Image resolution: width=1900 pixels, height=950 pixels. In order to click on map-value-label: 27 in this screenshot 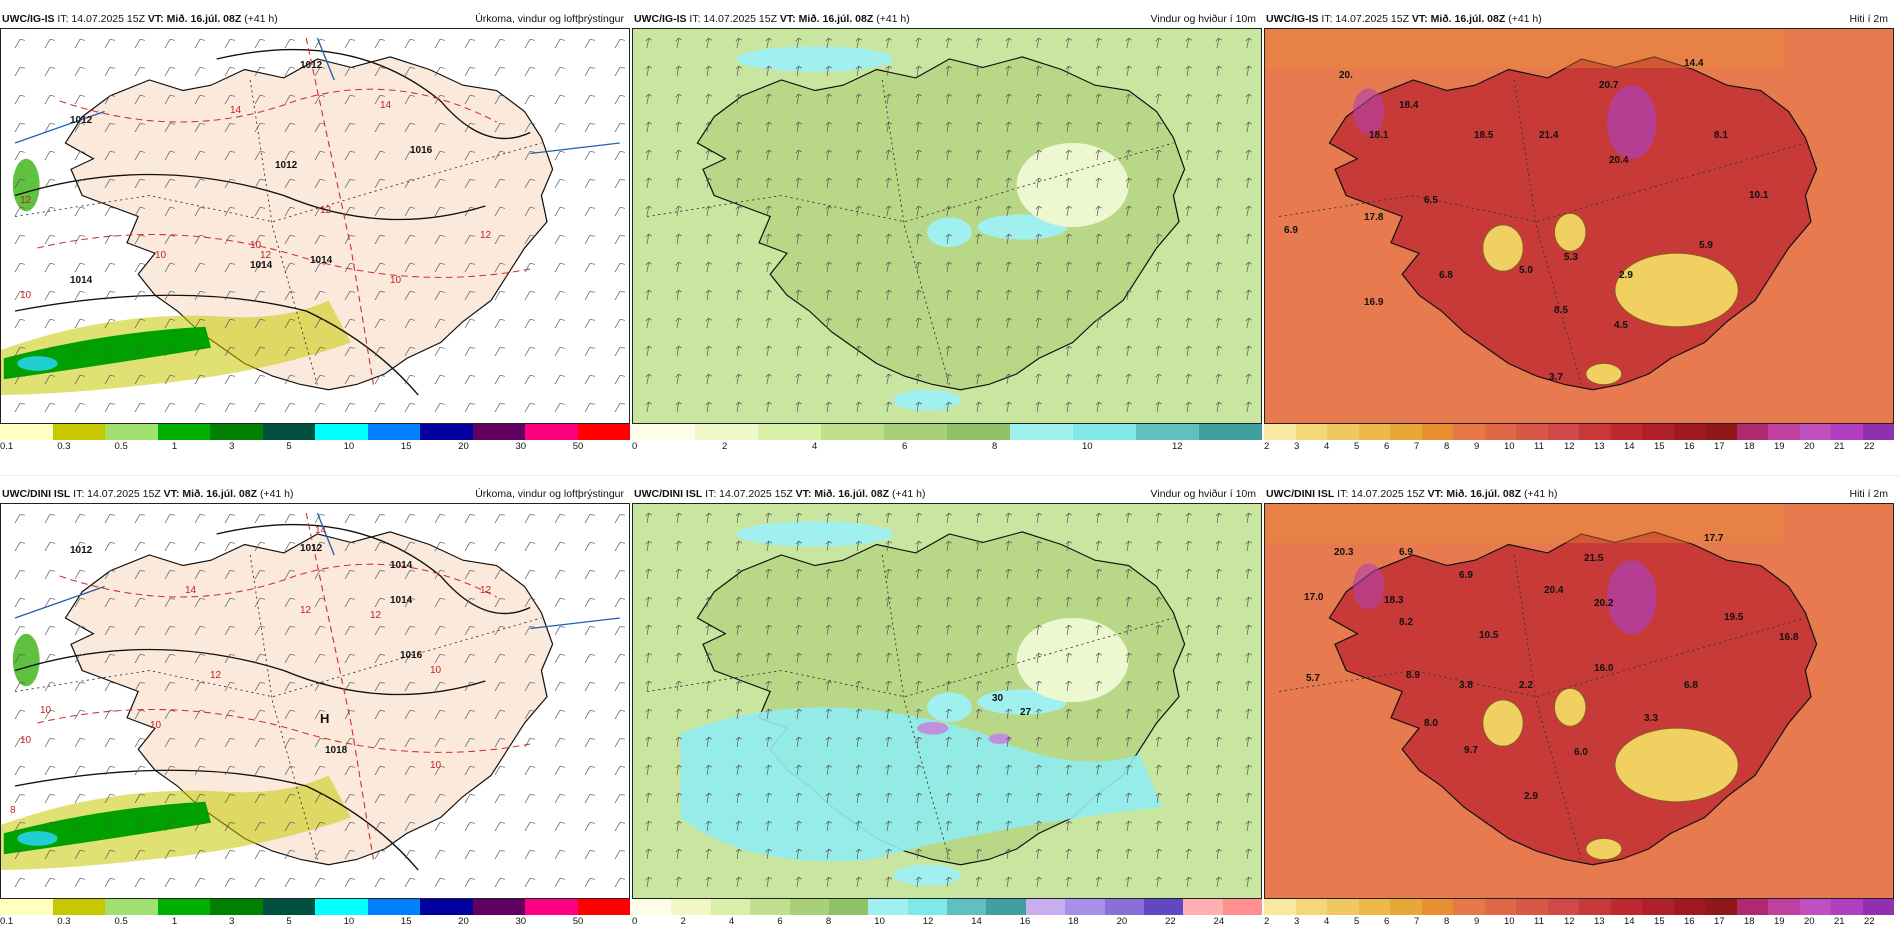, I will do `click(1026, 712)`.